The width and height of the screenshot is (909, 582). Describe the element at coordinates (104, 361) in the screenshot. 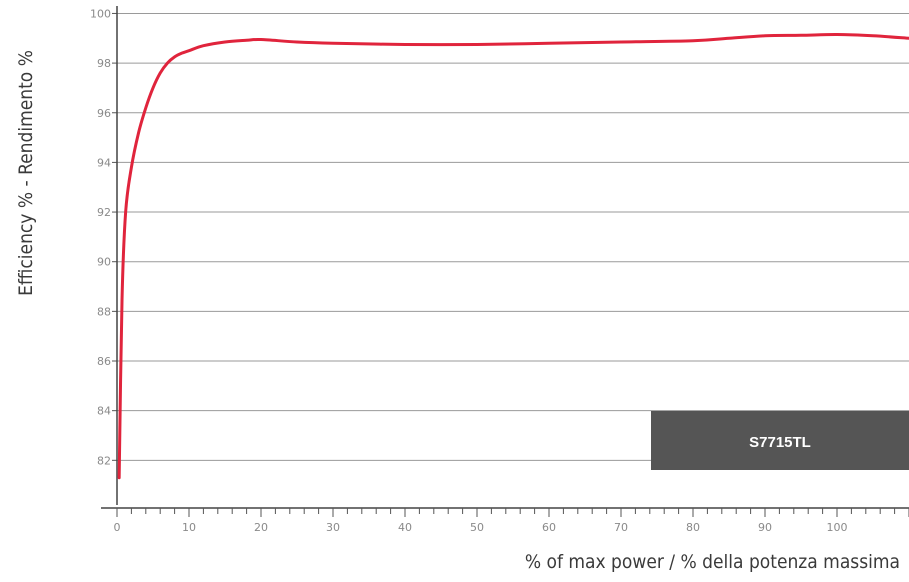

I see `y-tick-label: 86` at that location.